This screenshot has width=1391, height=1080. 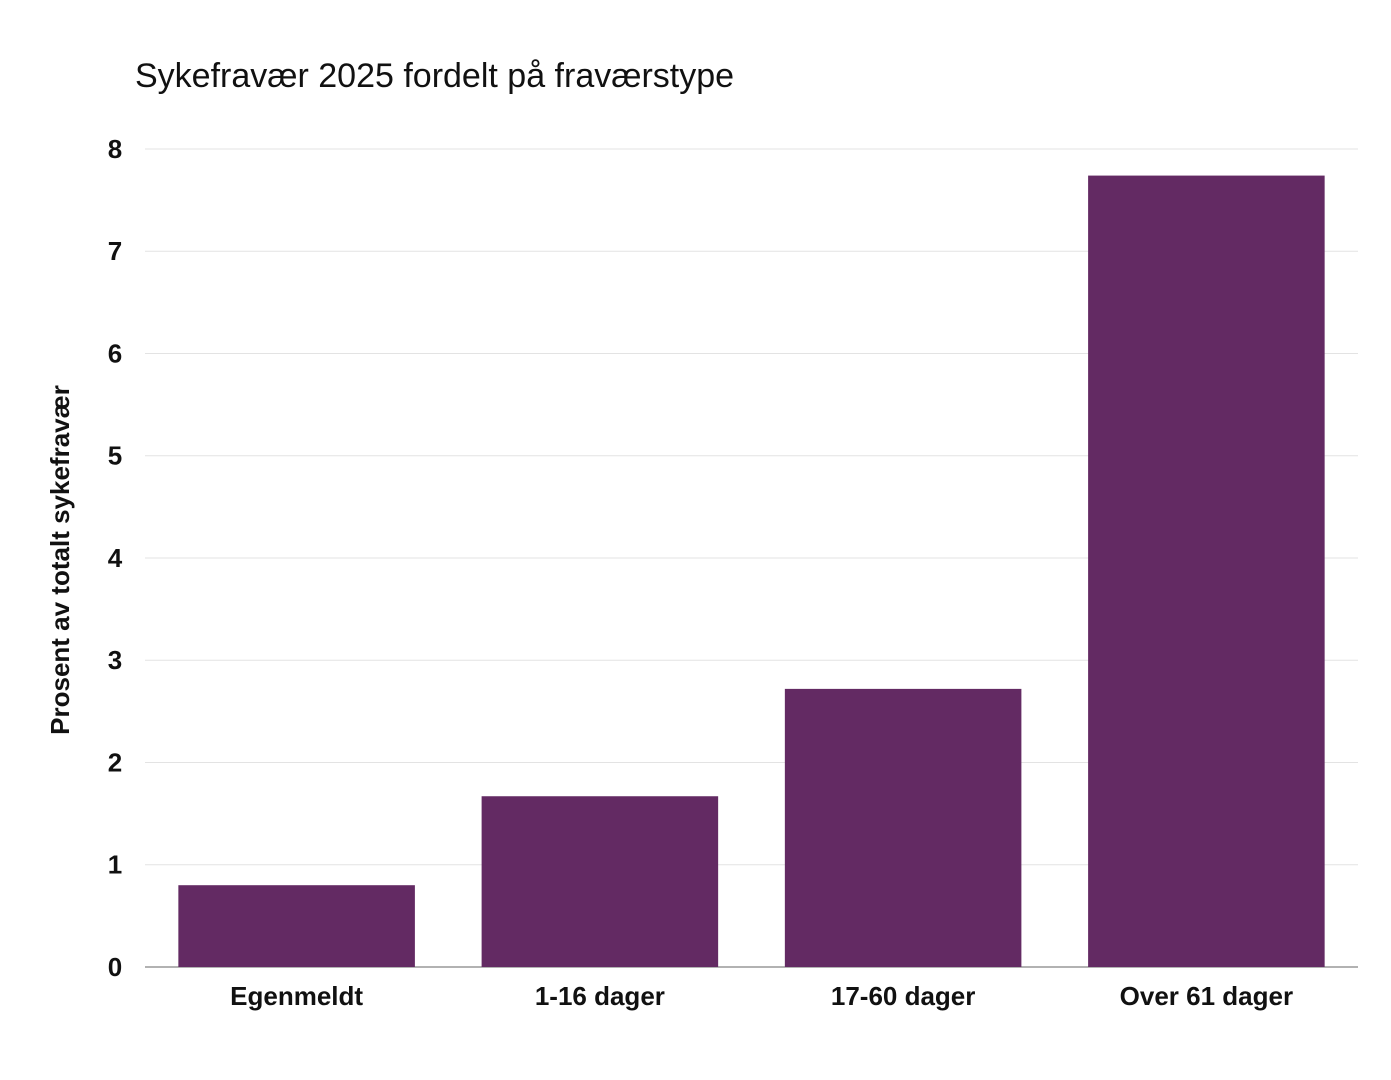 What do you see at coordinates (115, 149) in the screenshot?
I see `y-tick-label: 8` at bounding box center [115, 149].